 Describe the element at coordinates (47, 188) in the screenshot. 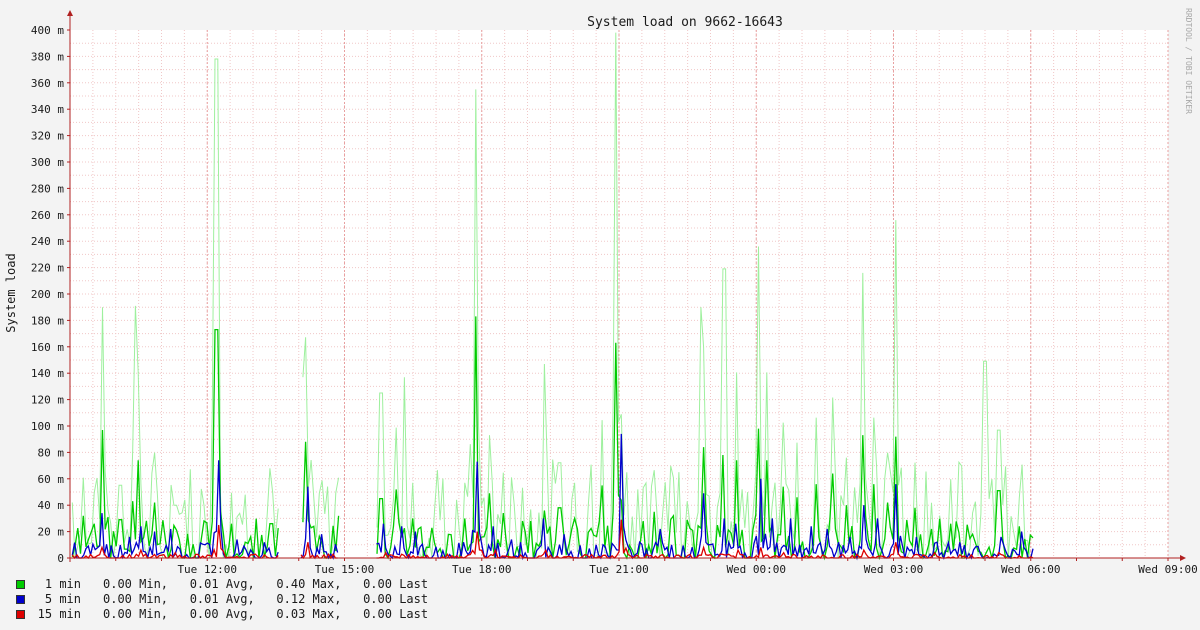

I see `y-tick-label: 280 m` at that location.